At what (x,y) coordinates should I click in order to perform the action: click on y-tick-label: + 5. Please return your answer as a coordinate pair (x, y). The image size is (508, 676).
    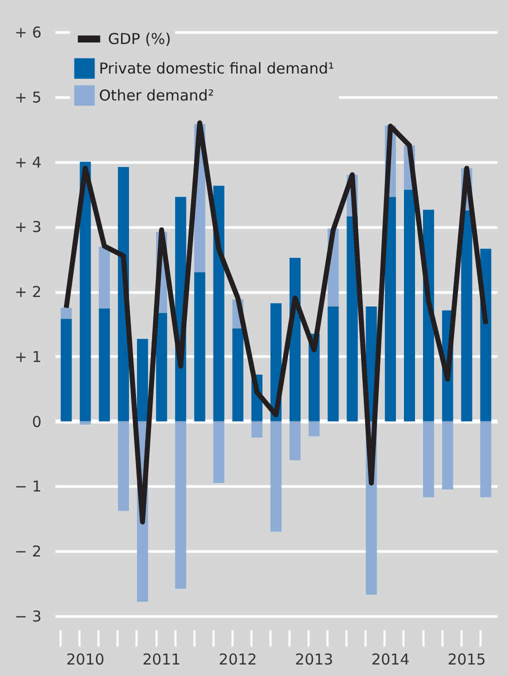
    Looking at the image, I should click on (28, 97).